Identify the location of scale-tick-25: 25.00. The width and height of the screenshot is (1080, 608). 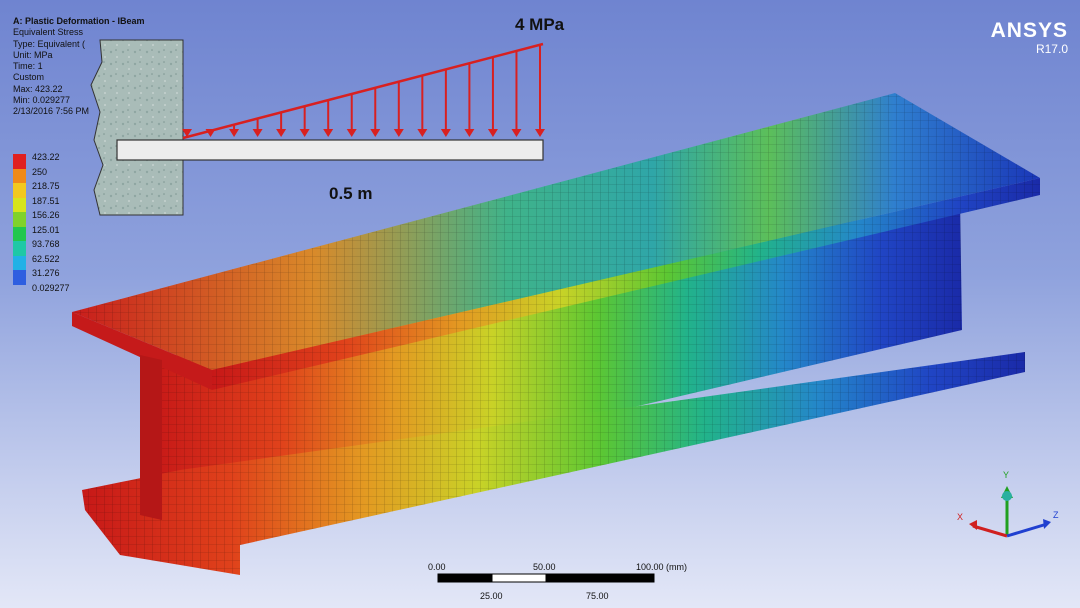
(491, 596).